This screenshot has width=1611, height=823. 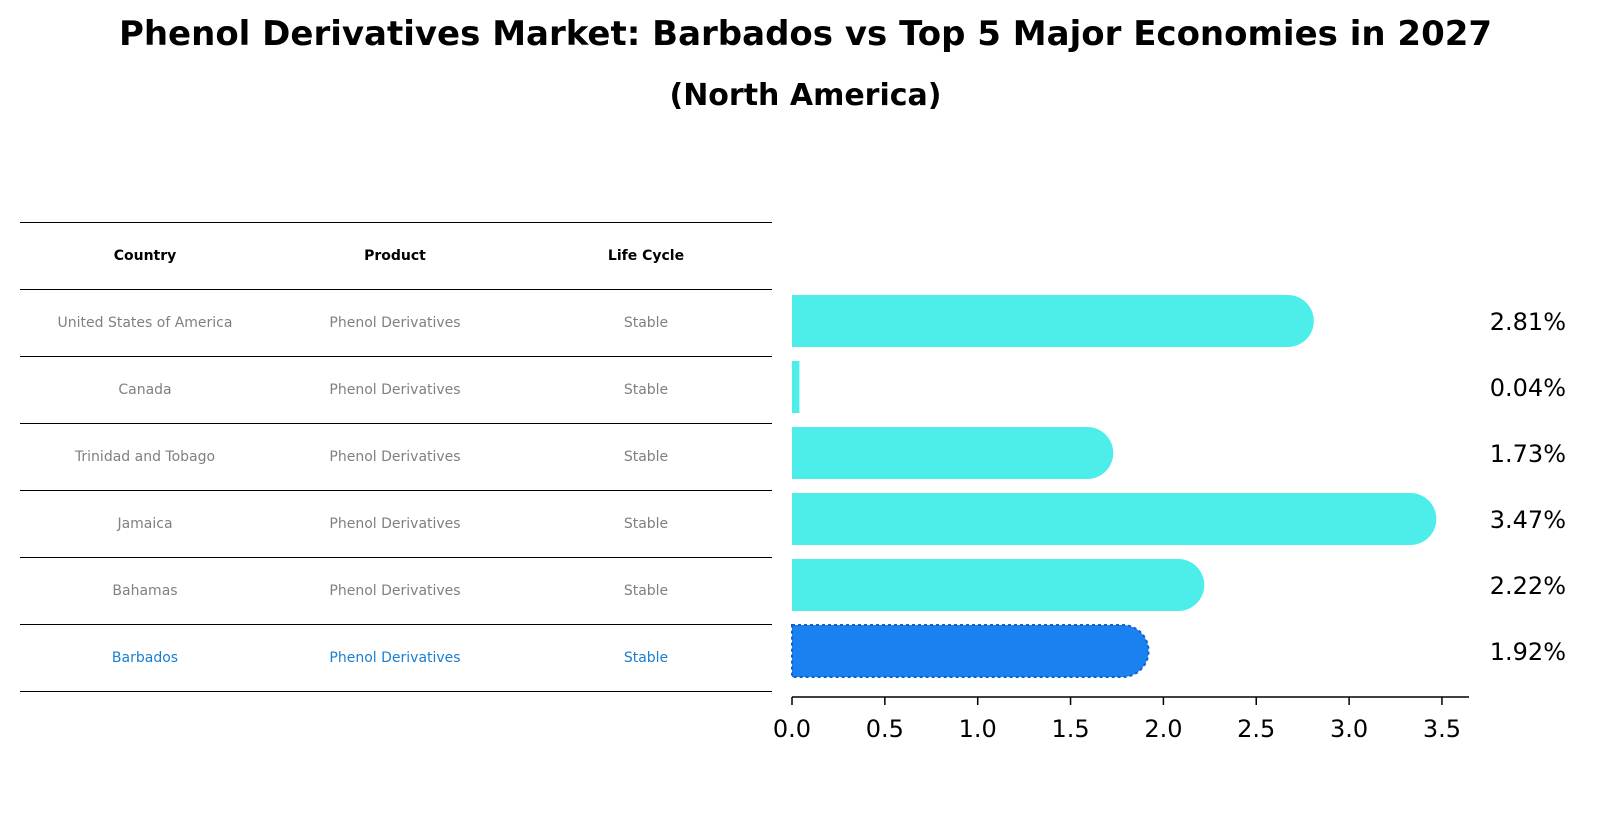 What do you see at coordinates (1528, 652) in the screenshot?
I see `bar-value-label: 1.92%` at bounding box center [1528, 652].